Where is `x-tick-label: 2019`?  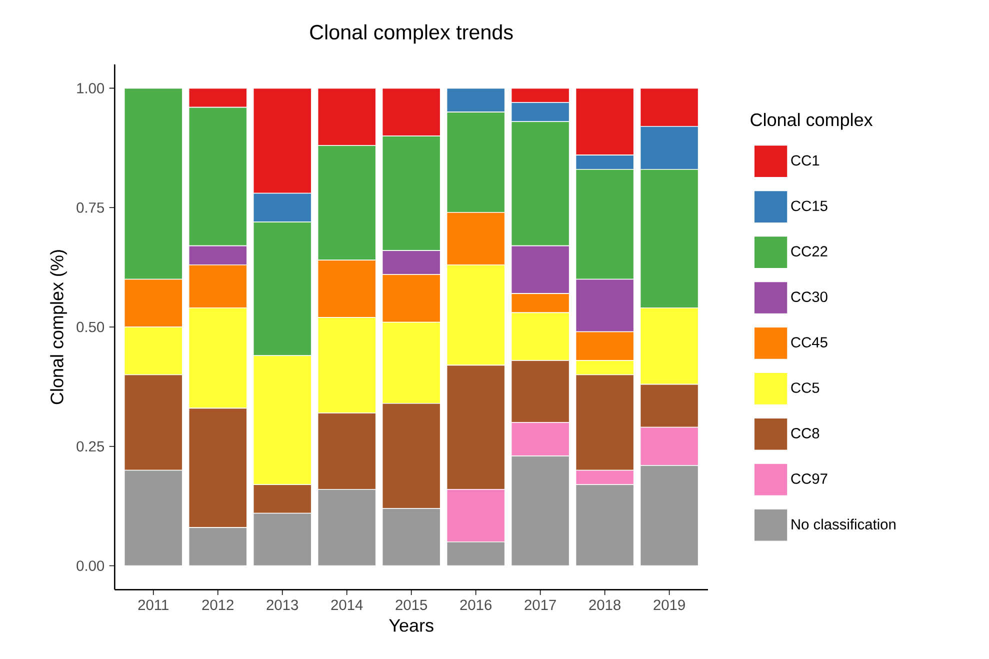 x-tick-label: 2019 is located at coordinates (669, 605).